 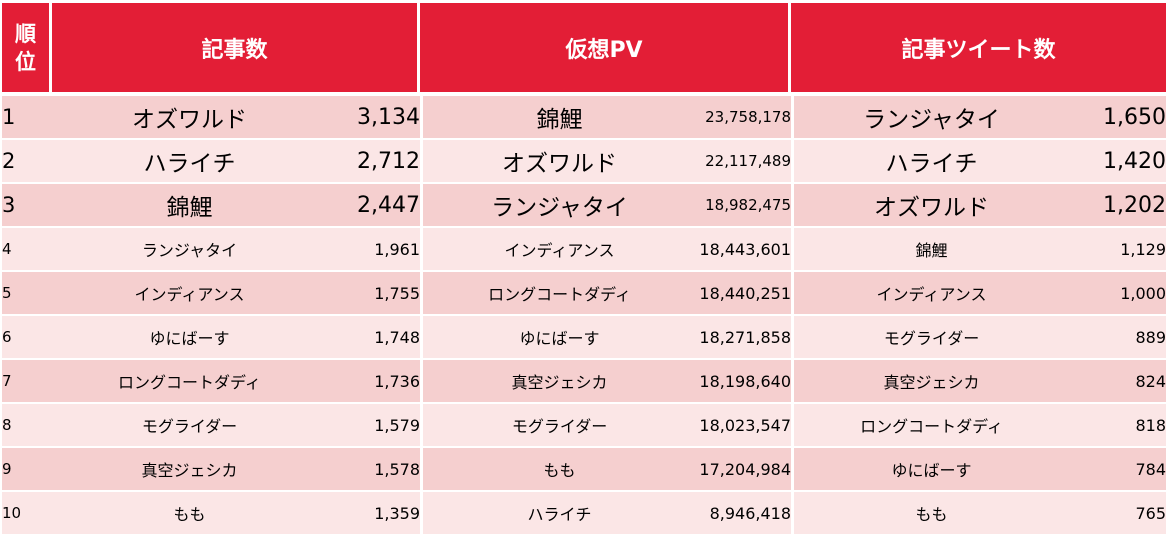 What do you see at coordinates (374, 426) in the screenshot?
I see `articles-value-cell: 1,579` at bounding box center [374, 426].